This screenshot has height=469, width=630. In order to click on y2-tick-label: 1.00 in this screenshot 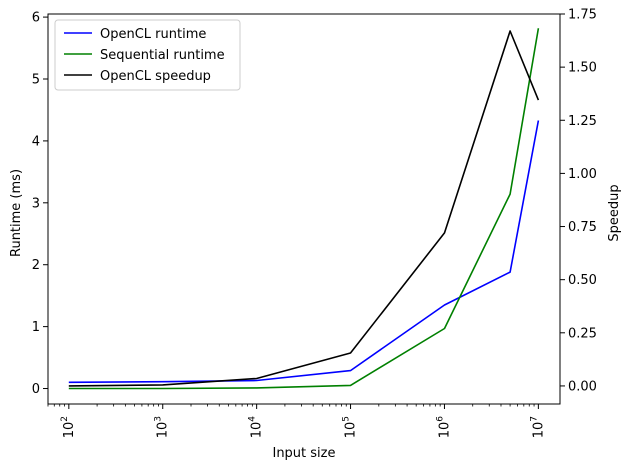, I will do `click(582, 174)`.